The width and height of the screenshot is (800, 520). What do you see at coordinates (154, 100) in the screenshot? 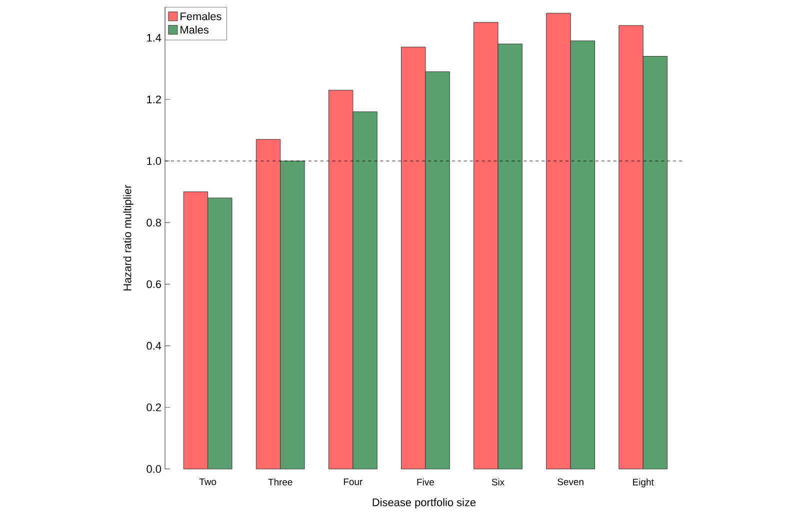
I see `y-tick-label: 1.2` at bounding box center [154, 100].